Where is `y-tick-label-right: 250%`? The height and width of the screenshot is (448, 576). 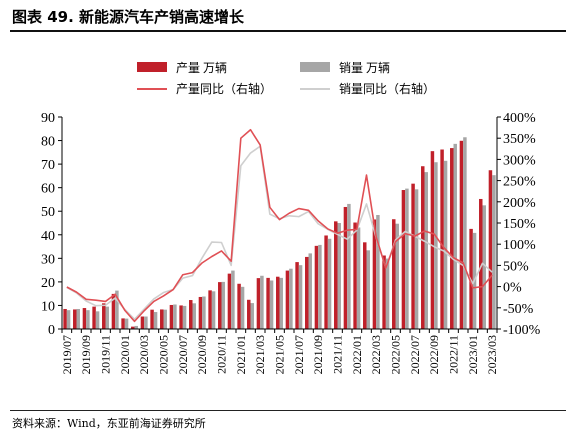 y-tick-label-right: 250% is located at coordinates (519, 182).